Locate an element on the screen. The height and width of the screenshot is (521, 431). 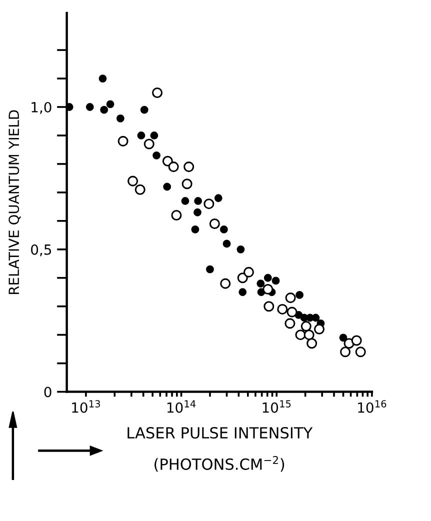
x-tick-label: 10$^{15}$ is located at coordinates (276, 406).